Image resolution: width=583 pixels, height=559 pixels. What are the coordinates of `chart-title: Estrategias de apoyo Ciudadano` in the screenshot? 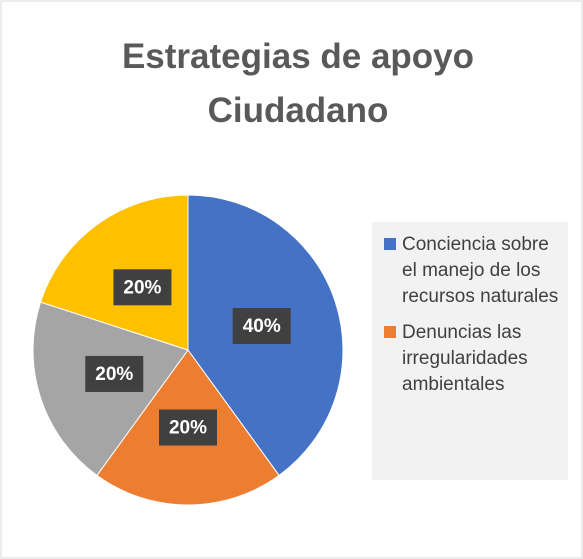 It's located at (298, 83).